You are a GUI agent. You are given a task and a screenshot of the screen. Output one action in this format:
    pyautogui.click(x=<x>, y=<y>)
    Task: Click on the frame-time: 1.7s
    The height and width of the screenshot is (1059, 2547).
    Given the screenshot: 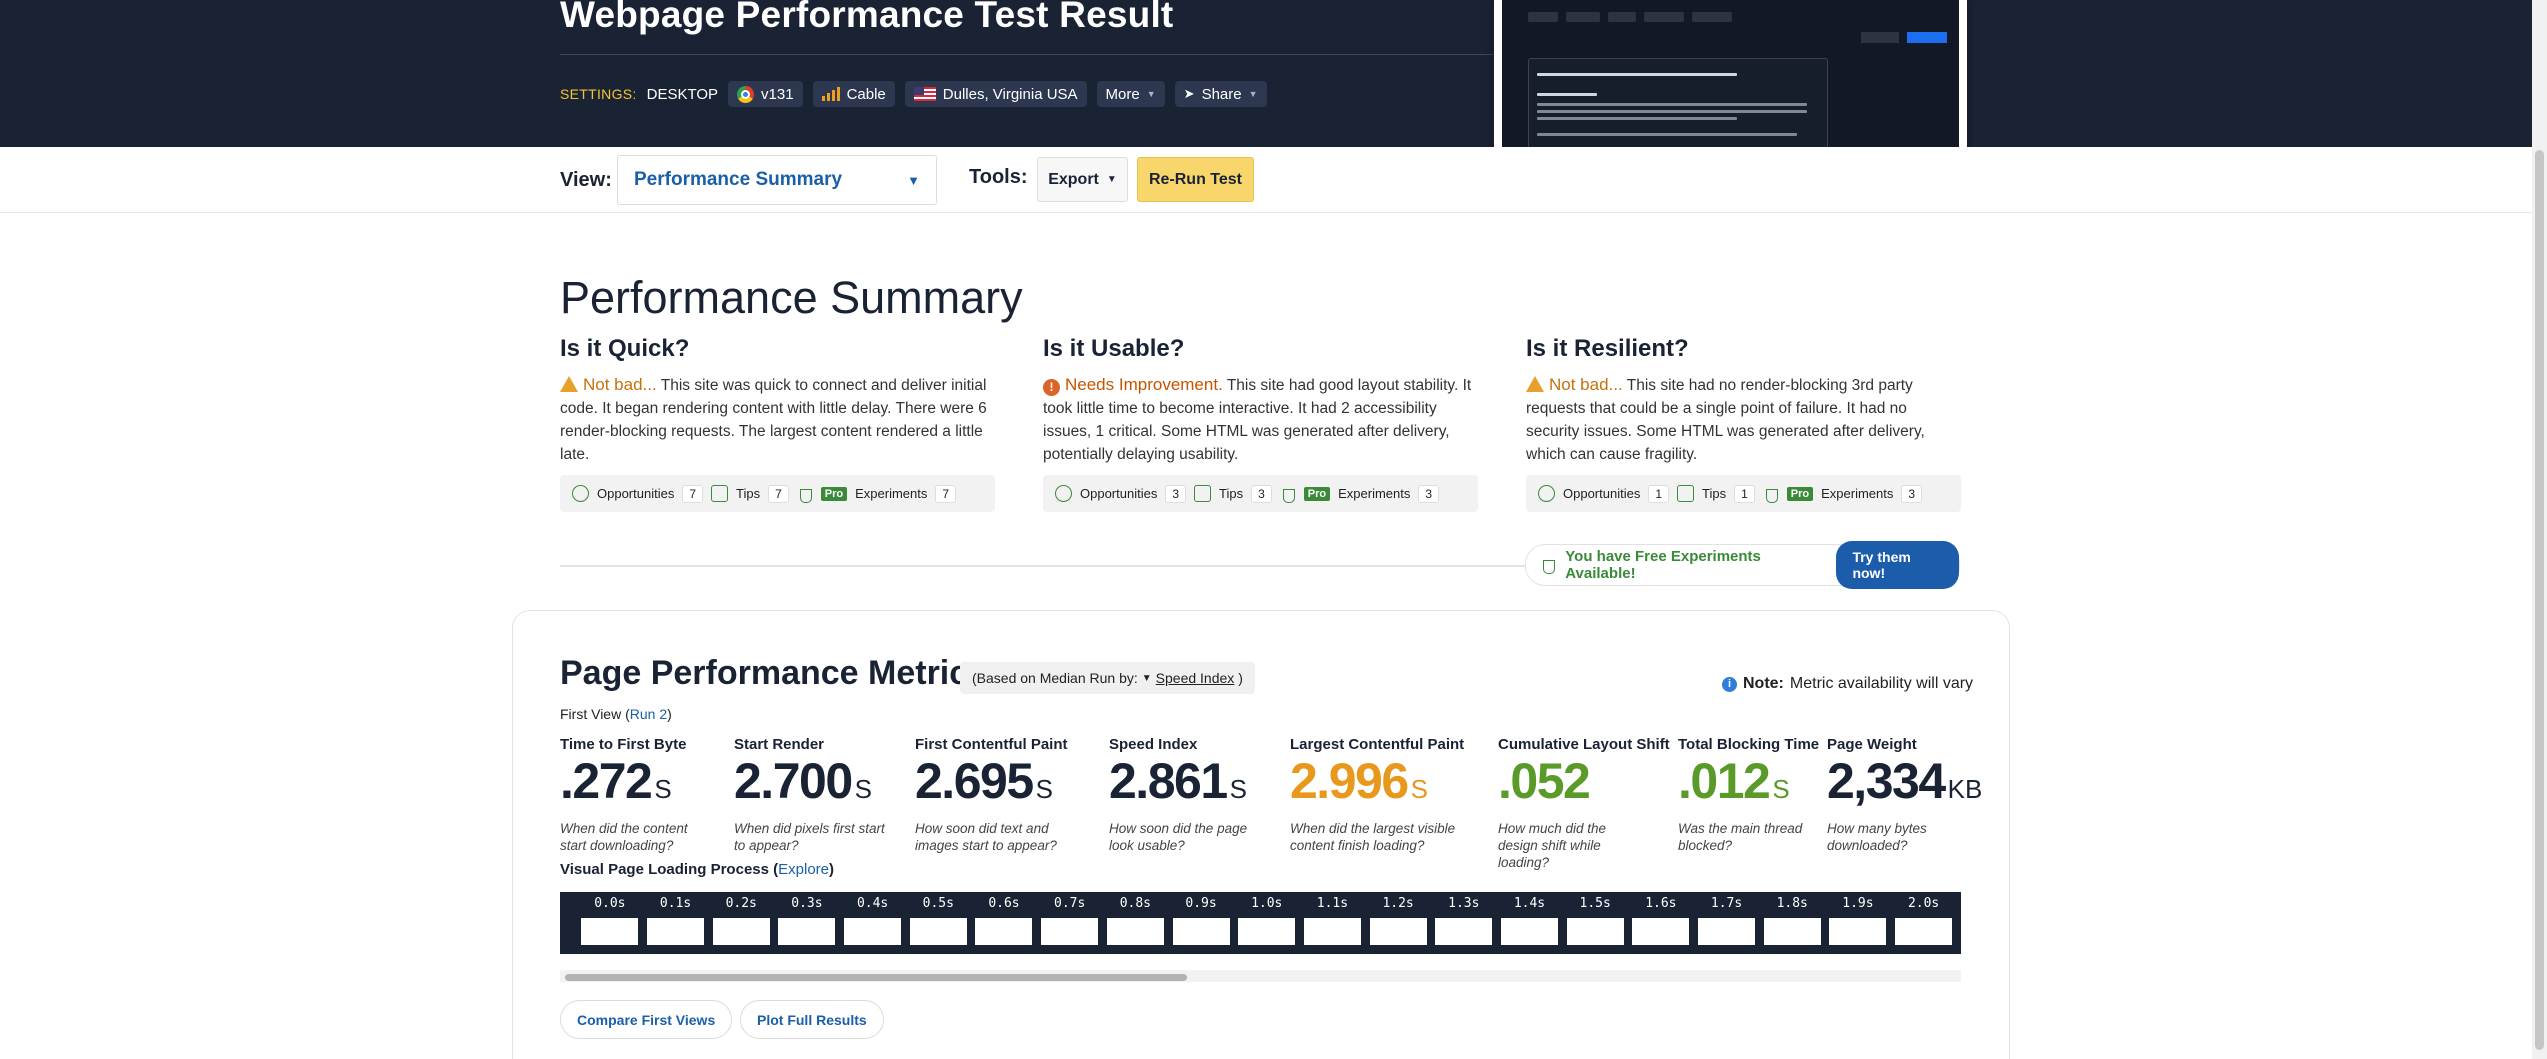 What is the action you would take?
    pyautogui.click(x=1726, y=903)
    